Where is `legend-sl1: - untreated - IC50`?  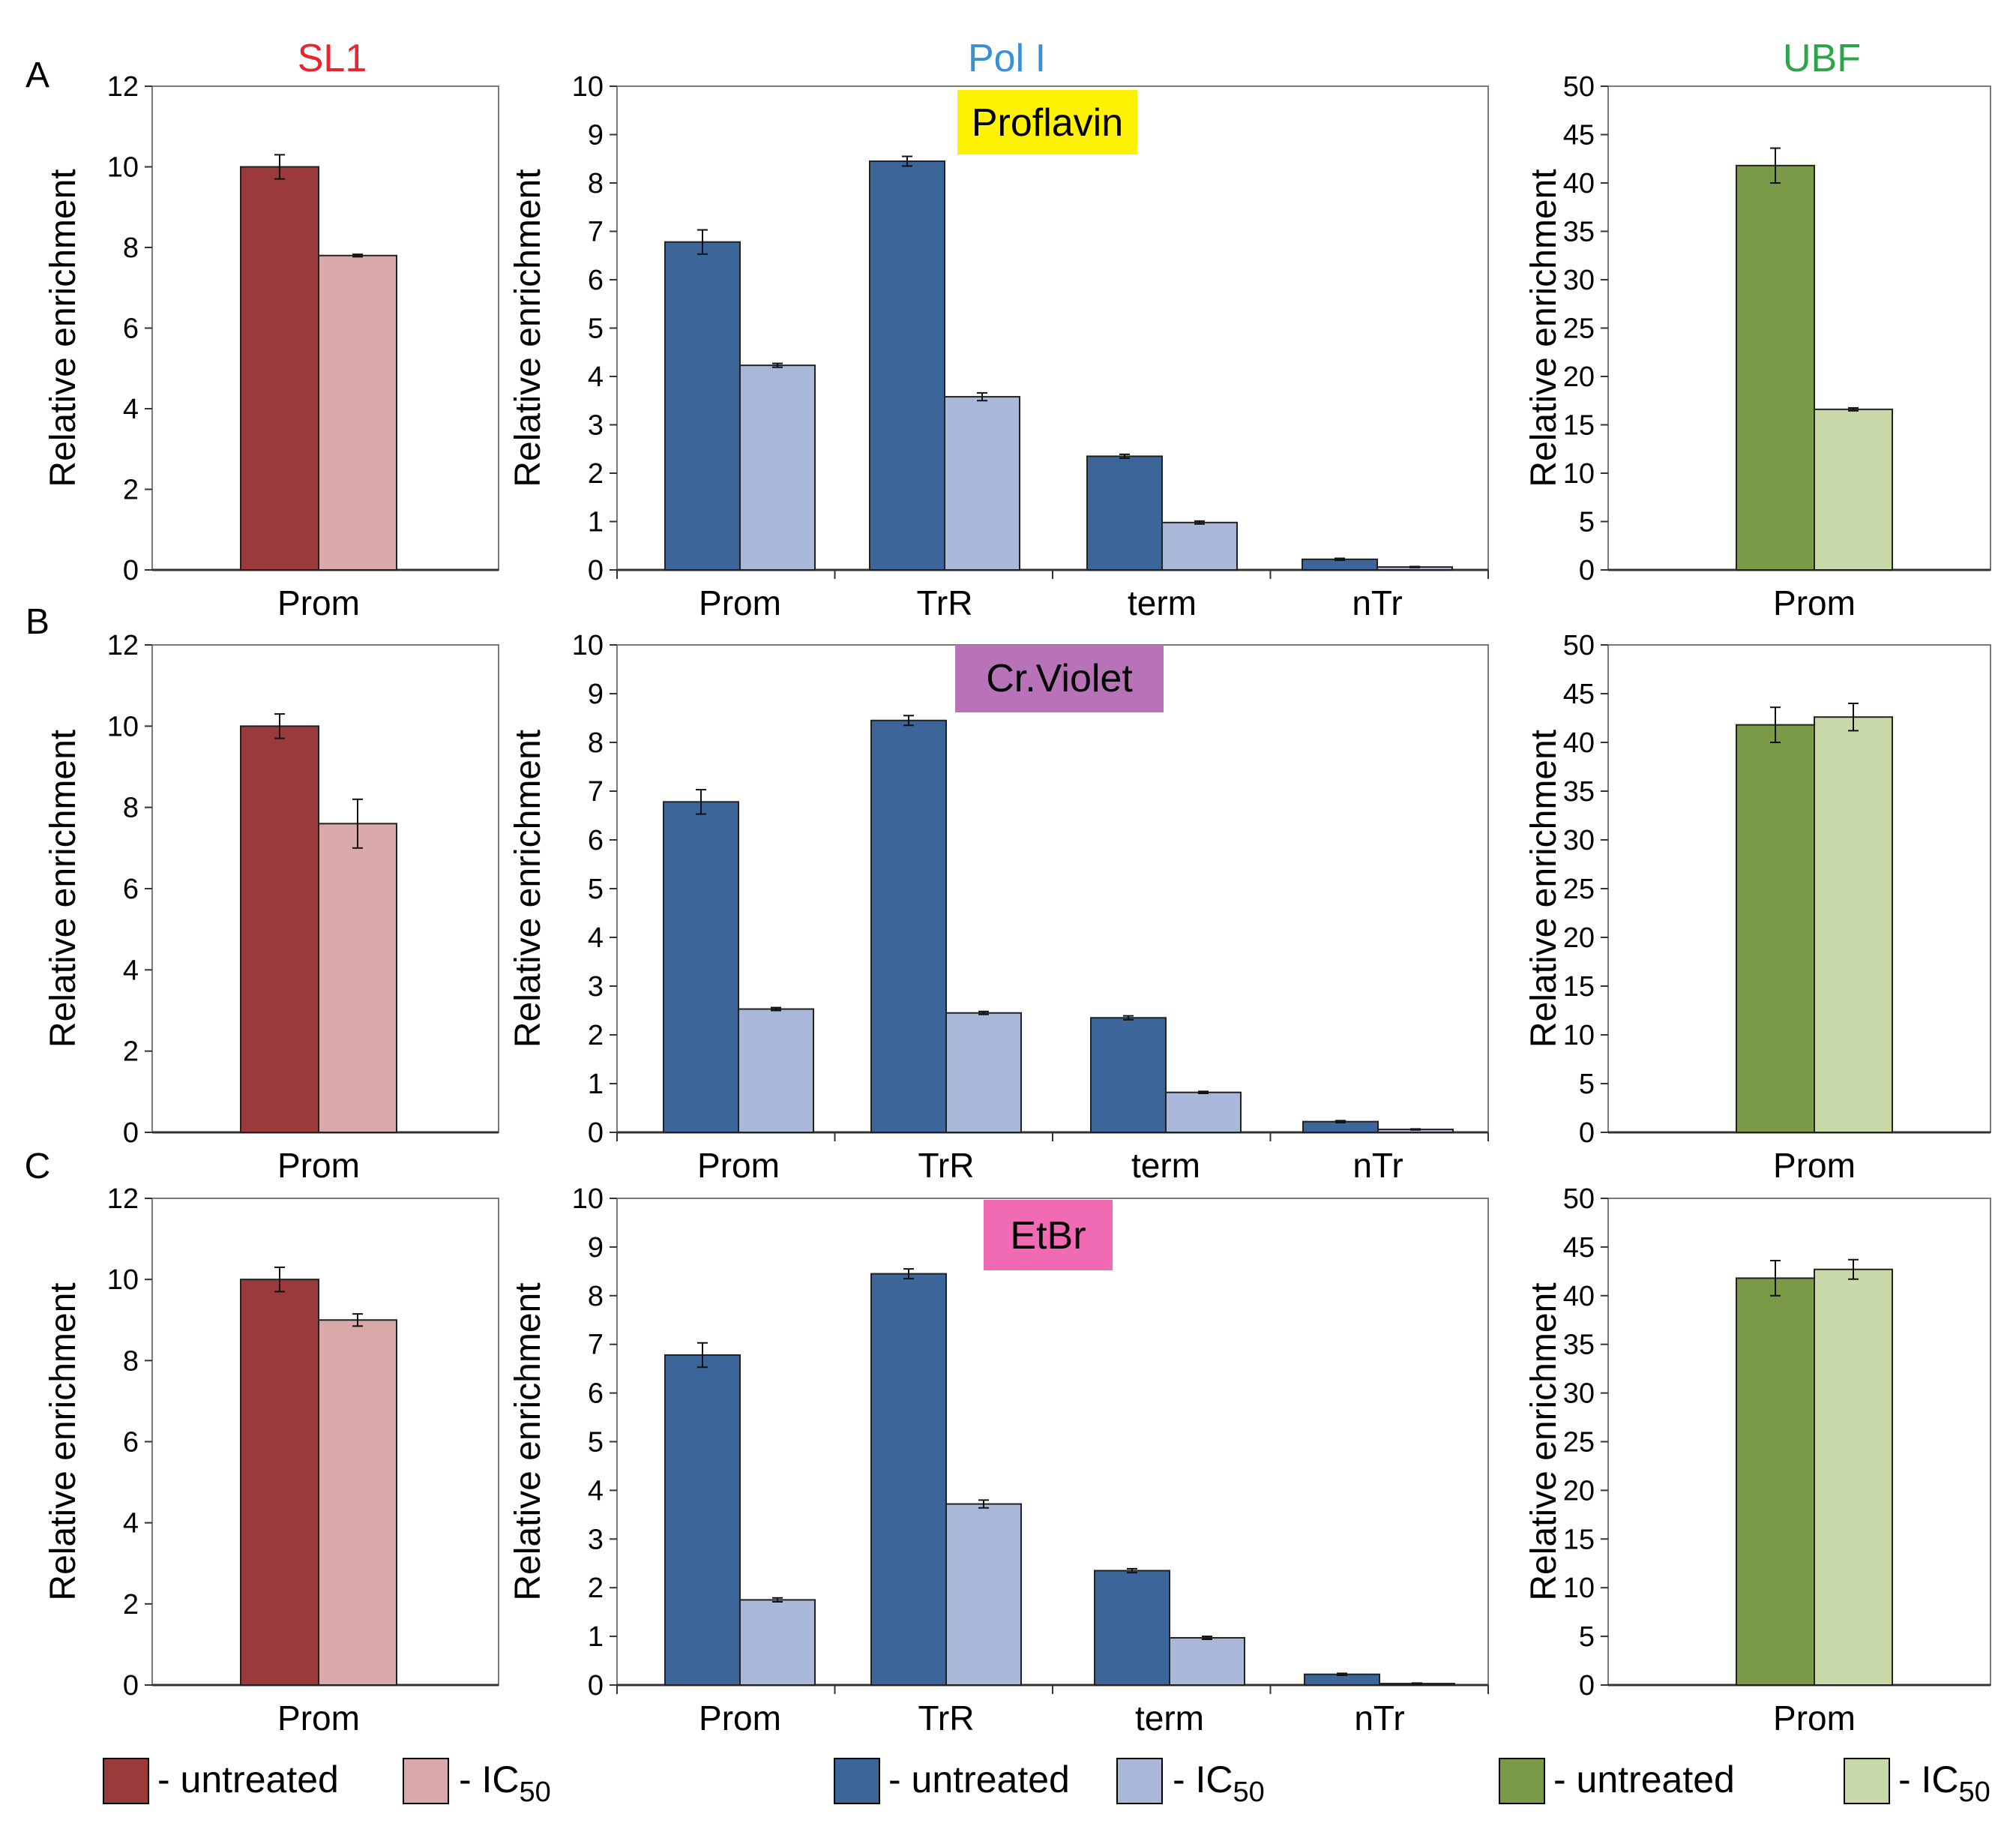
legend-sl1: - untreated - IC50 is located at coordinates (327, 1783).